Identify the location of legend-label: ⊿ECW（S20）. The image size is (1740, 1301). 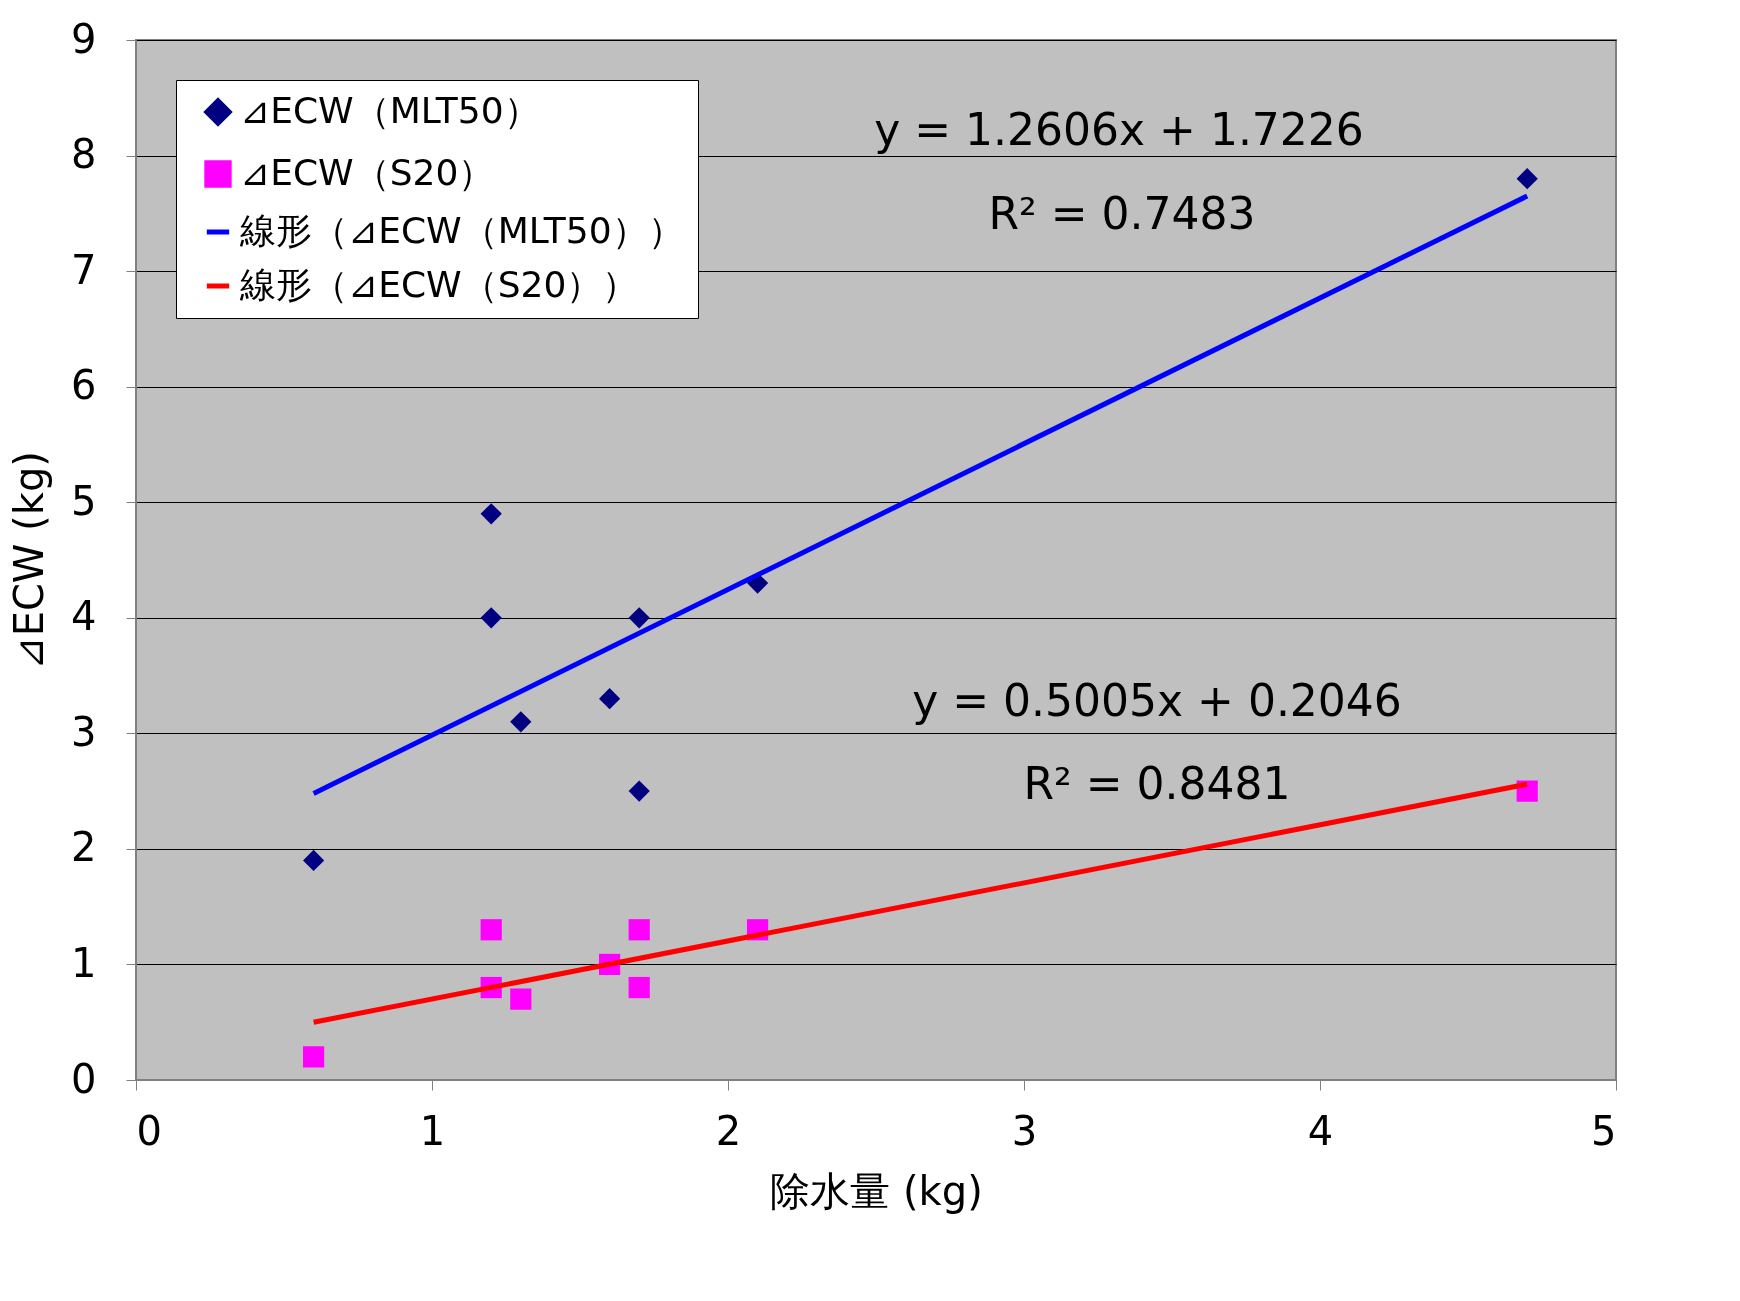
(367, 172).